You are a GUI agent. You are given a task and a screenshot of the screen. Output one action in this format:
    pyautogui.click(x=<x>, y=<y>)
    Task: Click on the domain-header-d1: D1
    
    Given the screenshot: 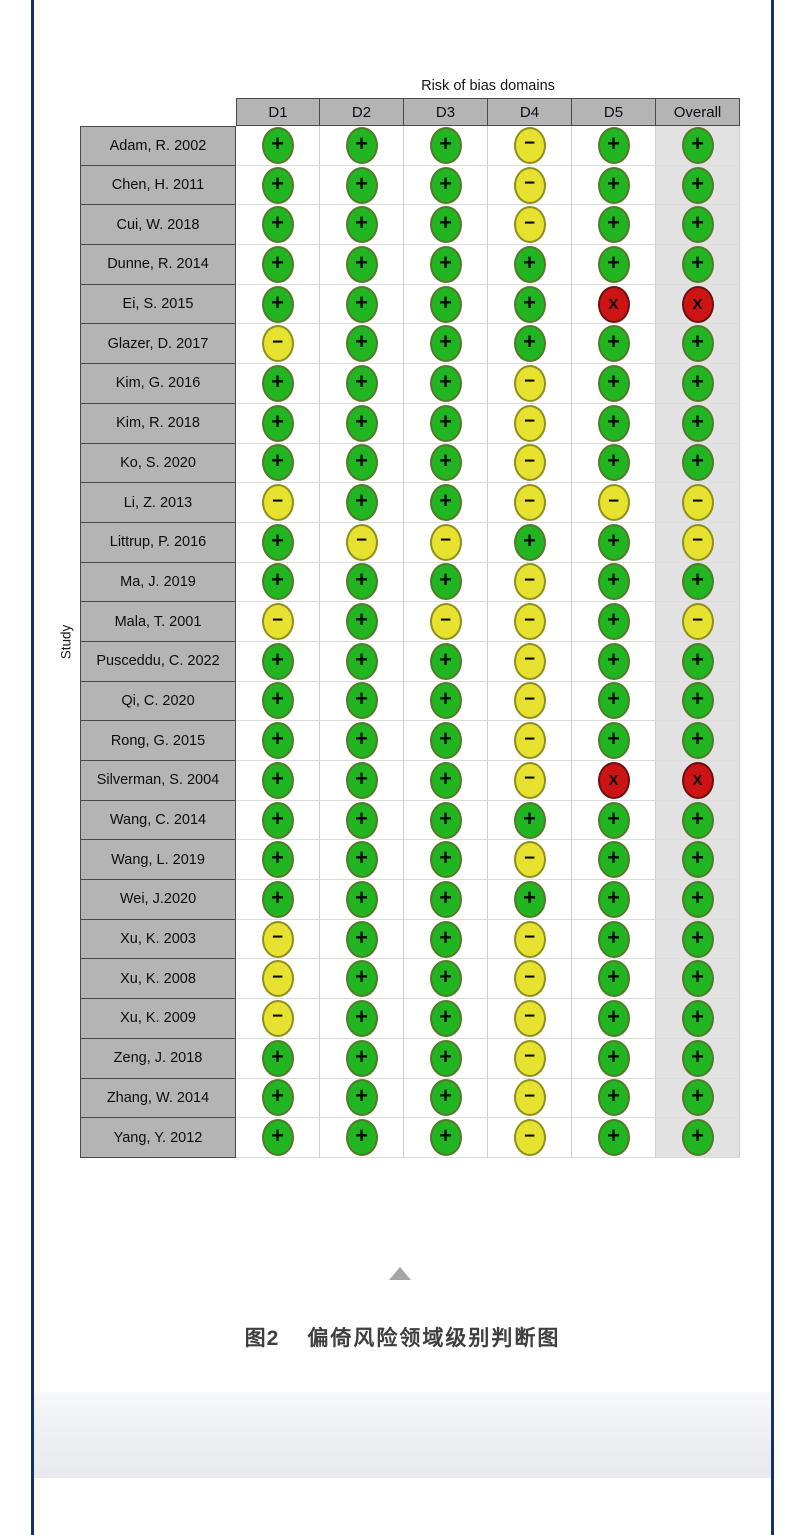 What is the action you would take?
    pyautogui.click(x=278, y=112)
    